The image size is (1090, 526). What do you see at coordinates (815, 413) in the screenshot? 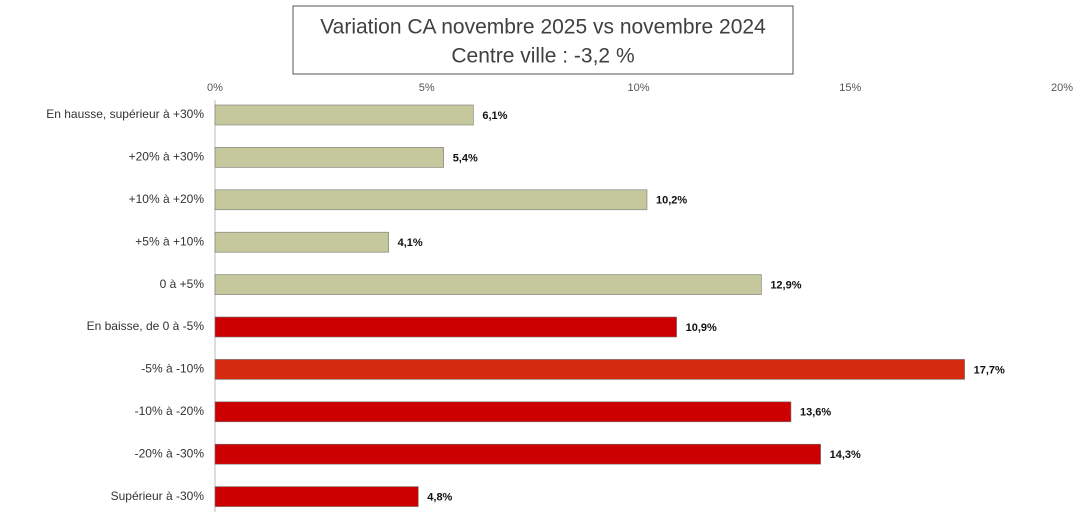
I see `value-label: 13,6%` at bounding box center [815, 413].